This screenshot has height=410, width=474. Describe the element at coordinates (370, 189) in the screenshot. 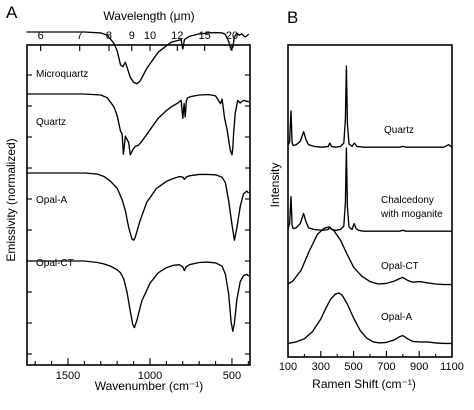

I see `b-curve-chalcedony-with-moganite` at that location.